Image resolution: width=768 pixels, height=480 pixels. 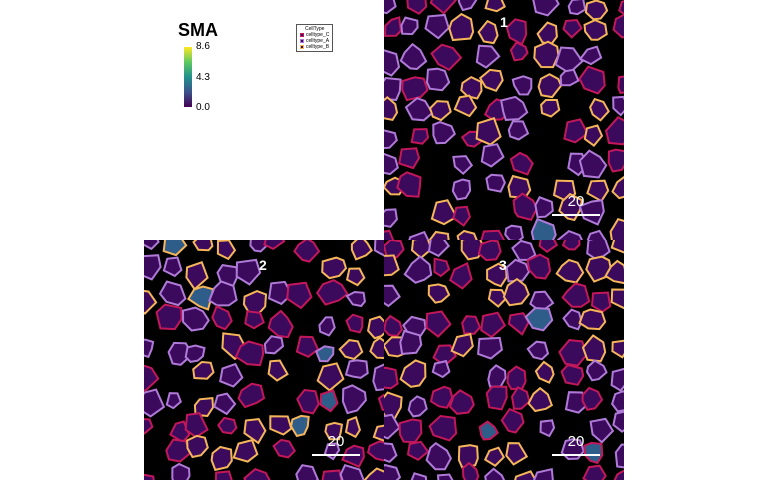 I want to click on legend-item: celltype_A, so click(x=314, y=41).